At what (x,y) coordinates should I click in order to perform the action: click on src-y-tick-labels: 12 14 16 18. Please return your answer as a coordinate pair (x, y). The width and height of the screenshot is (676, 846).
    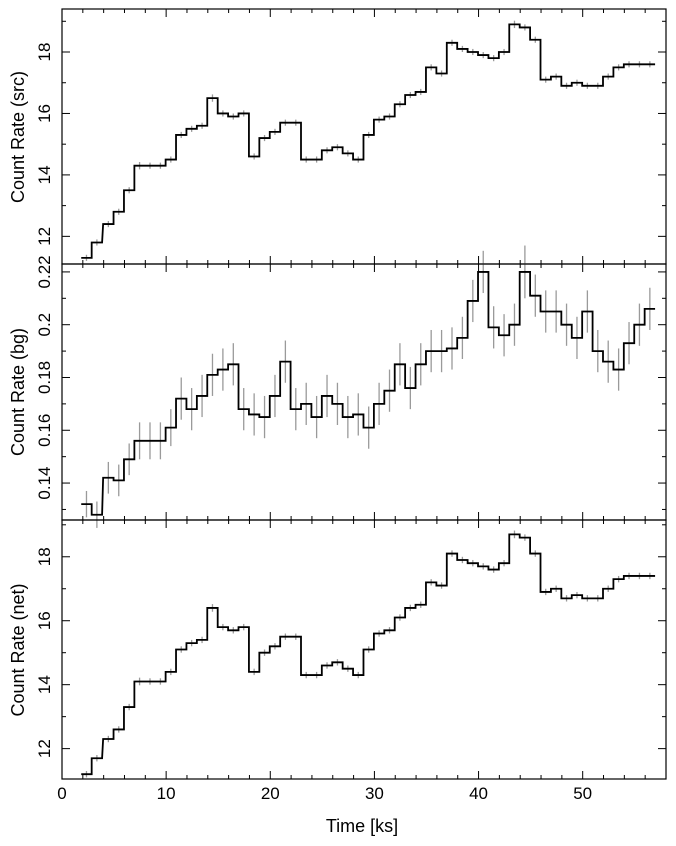
    Looking at the image, I should click on (44, 144).